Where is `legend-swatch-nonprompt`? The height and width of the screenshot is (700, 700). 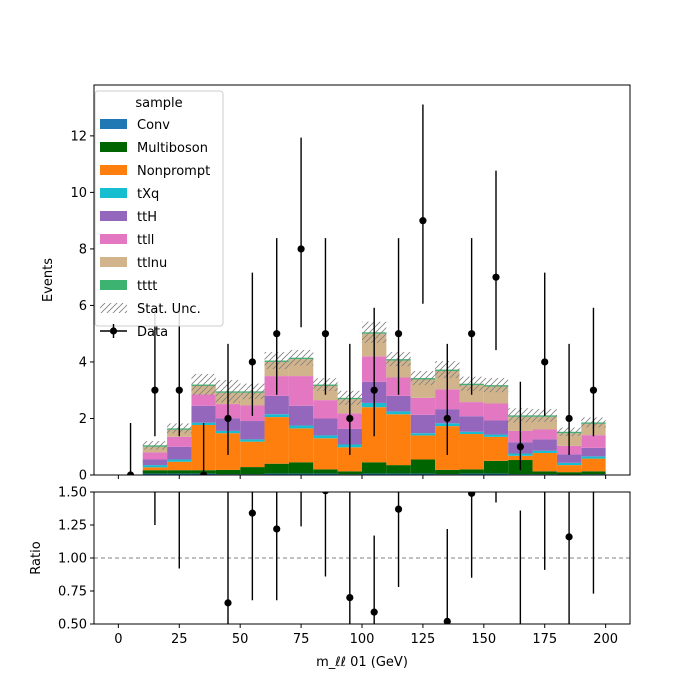 legend-swatch-nonprompt is located at coordinates (113, 170).